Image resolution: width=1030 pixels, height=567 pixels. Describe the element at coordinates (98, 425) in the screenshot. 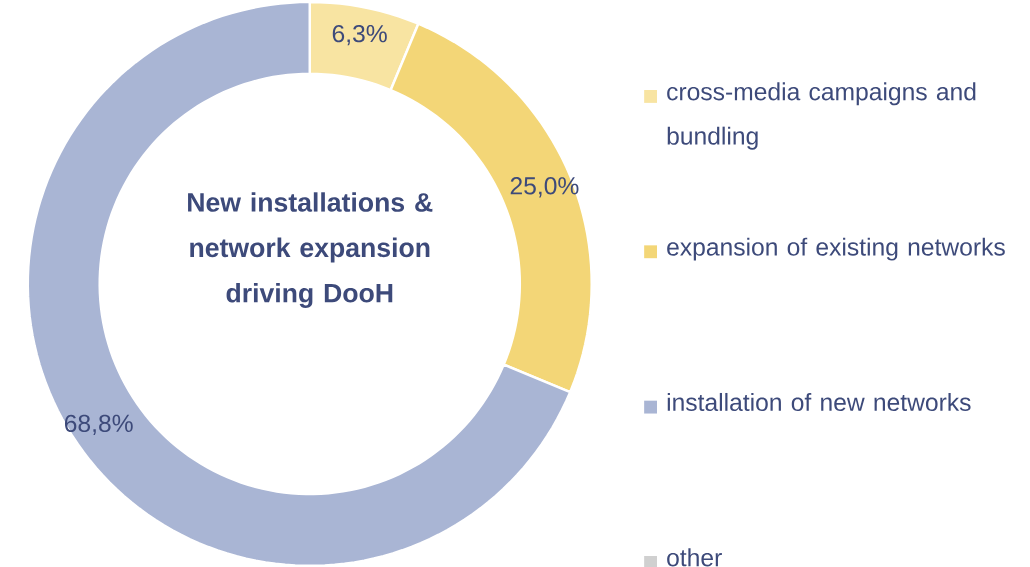

I see `data-label: 68,8%` at that location.